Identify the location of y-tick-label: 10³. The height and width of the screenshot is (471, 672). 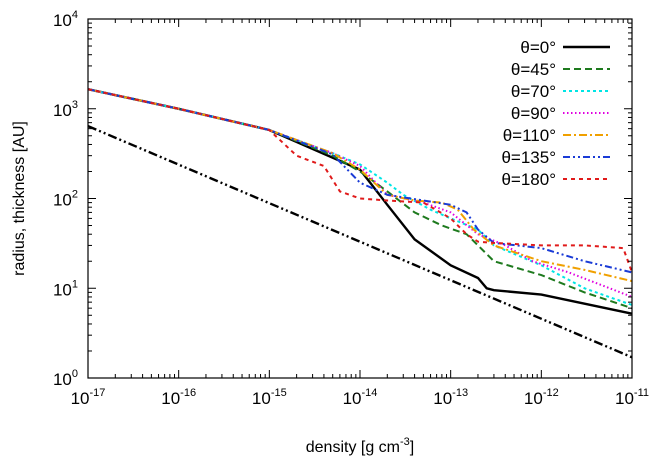
(65, 109).